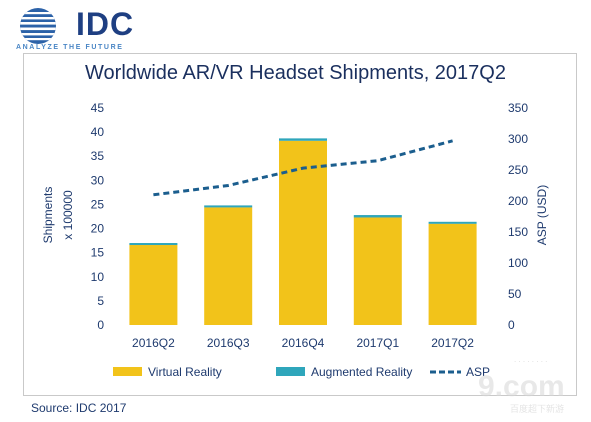  What do you see at coordinates (98, 253) in the screenshot?
I see `y-tick-left-15: 15` at bounding box center [98, 253].